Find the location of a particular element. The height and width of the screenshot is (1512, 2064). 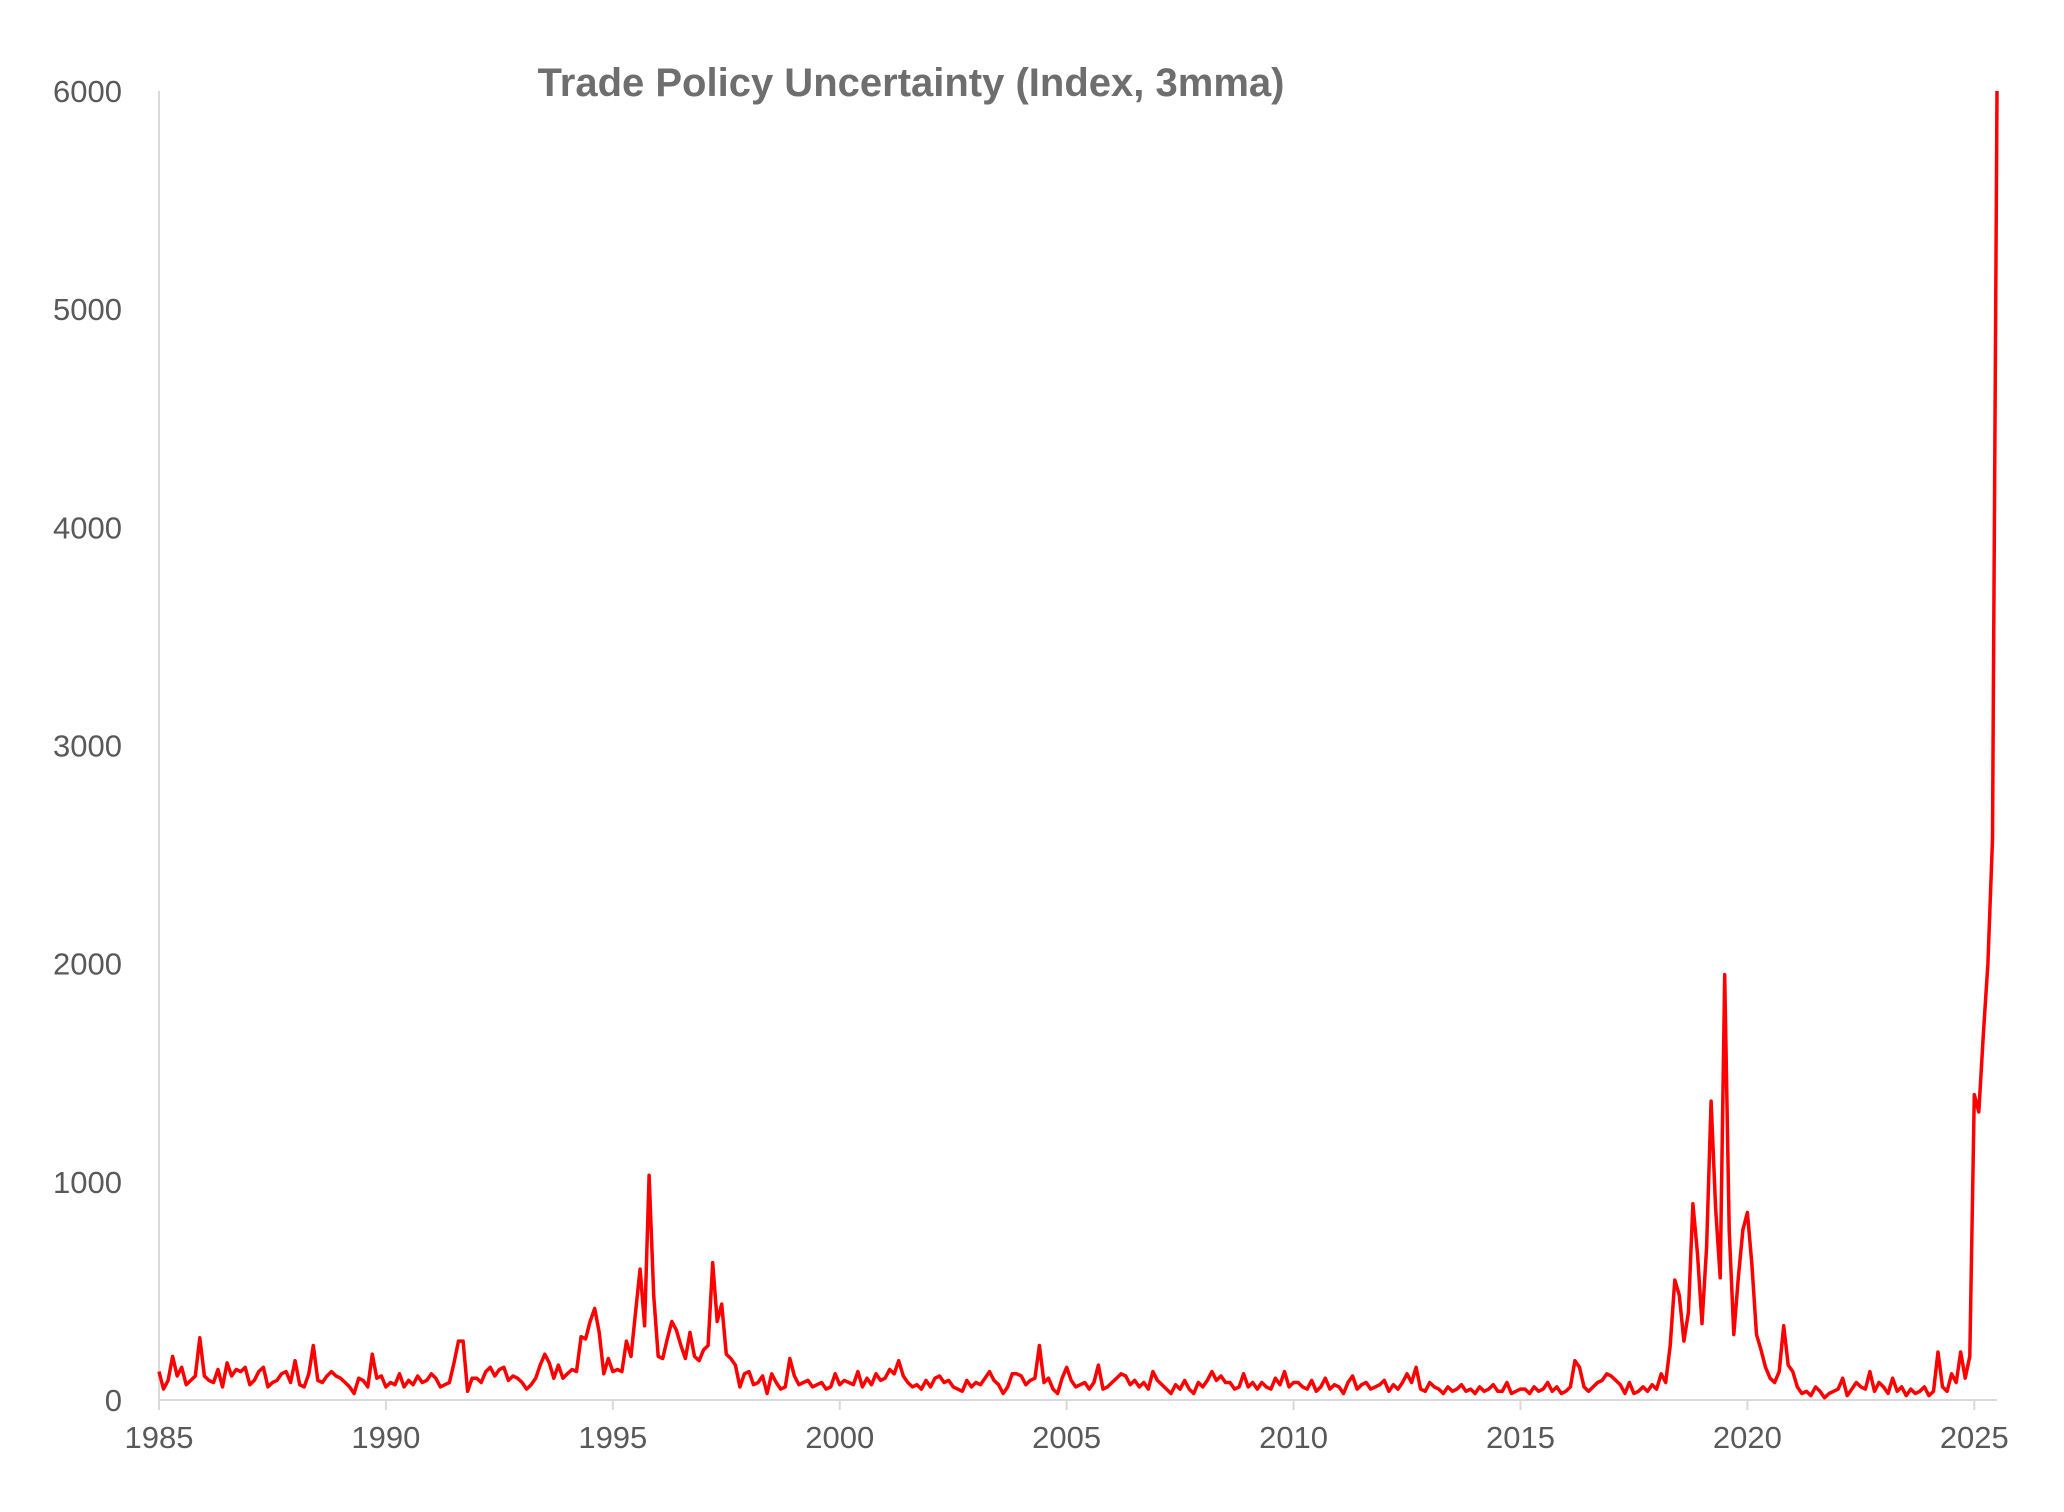

y-tick-label: 5000 is located at coordinates (87, 309).